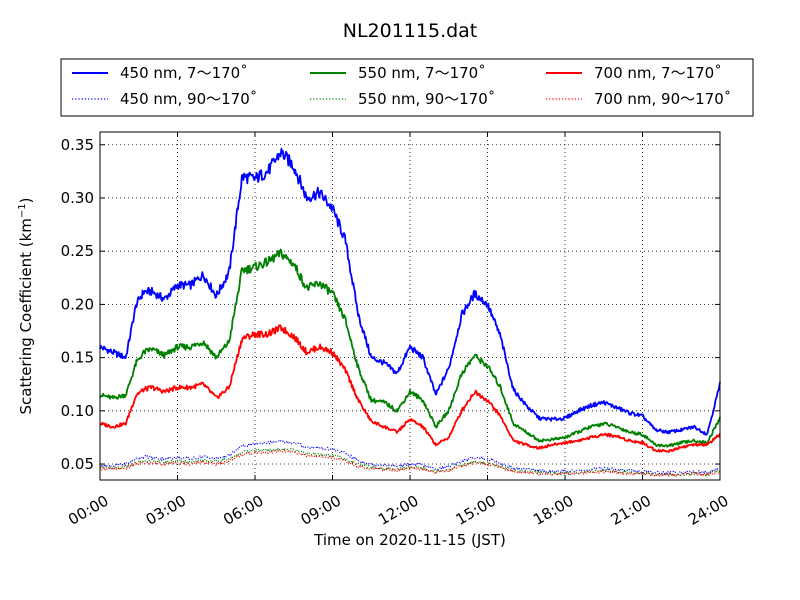 The height and width of the screenshot is (600, 800). Describe the element at coordinates (321, 510) in the screenshot. I see `x-tick-label: 09:00` at that location.